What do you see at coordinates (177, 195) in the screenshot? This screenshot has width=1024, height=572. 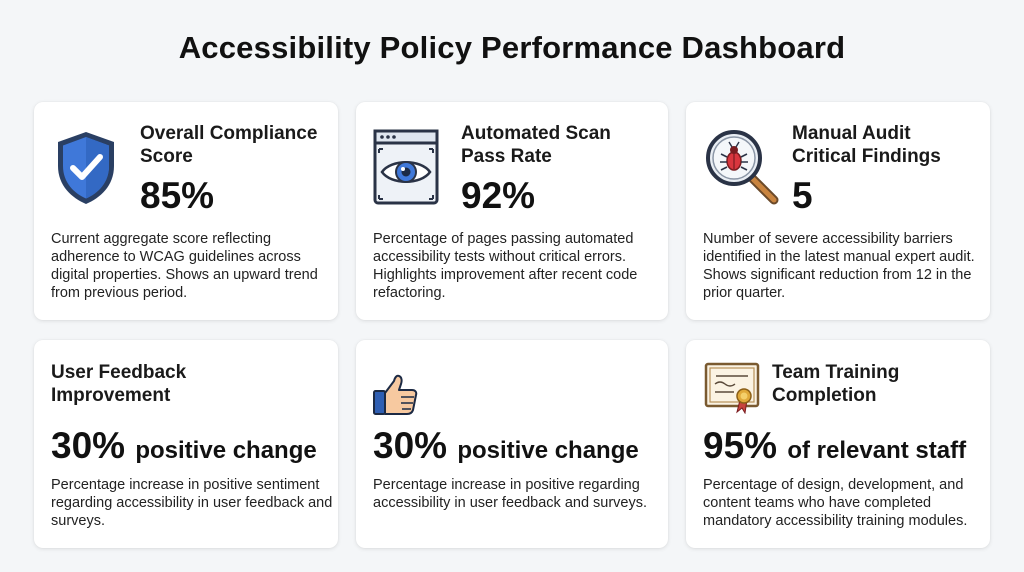 I see `compliance-score-value: 85%` at bounding box center [177, 195].